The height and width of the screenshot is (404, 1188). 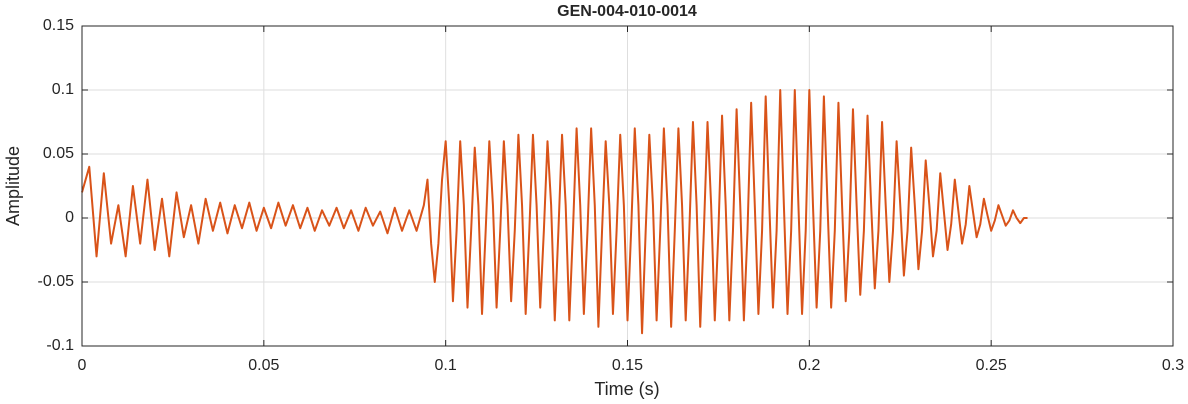 What do you see at coordinates (626, 389) in the screenshot?
I see `x-axis-label: Time (s)` at bounding box center [626, 389].